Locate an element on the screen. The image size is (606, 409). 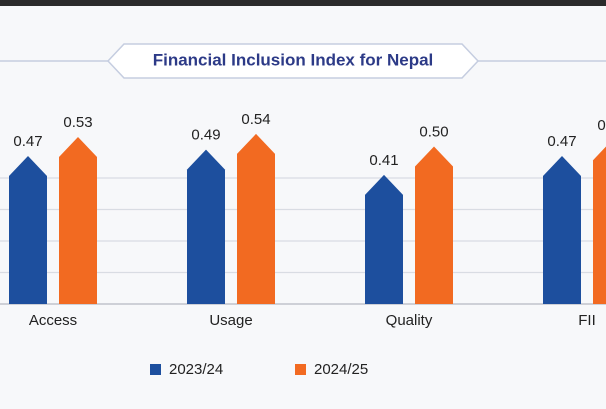
x-tick-label: Quality is located at coordinates (409, 320).